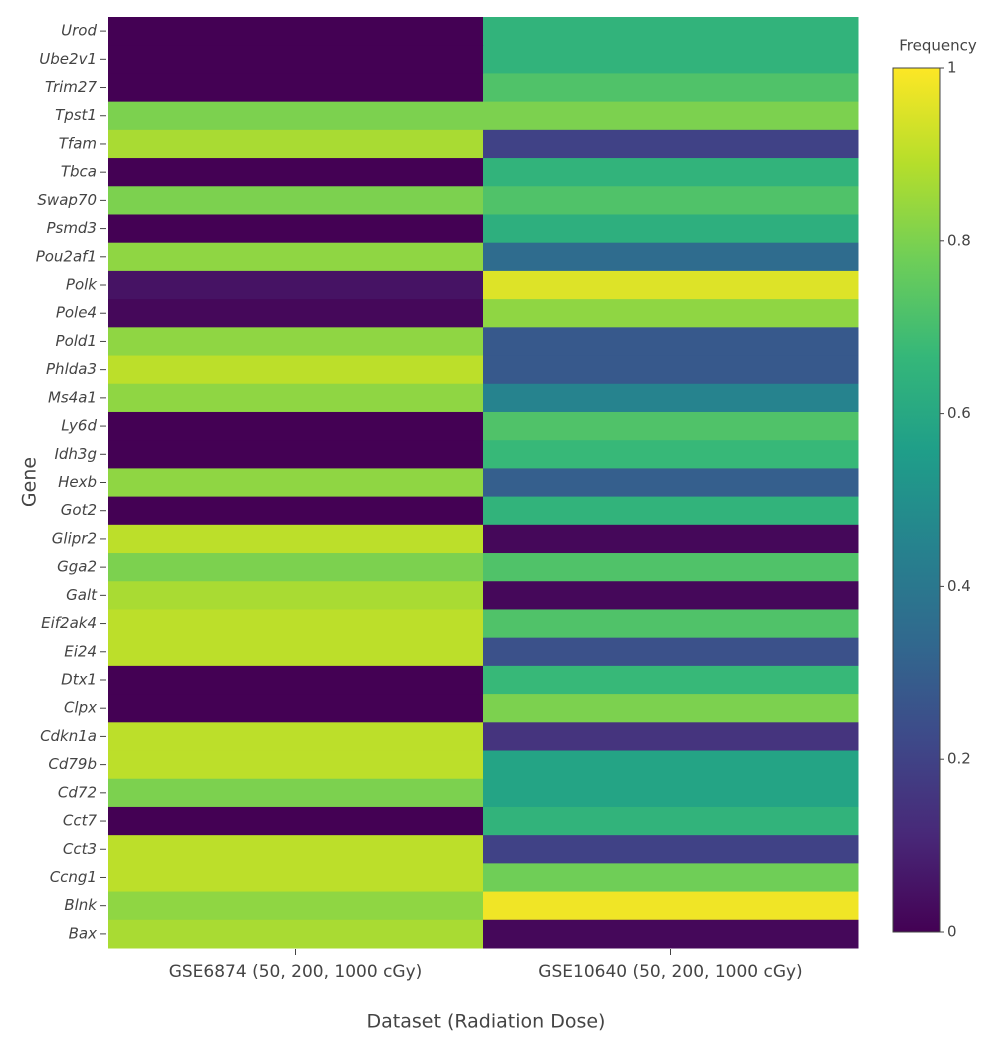  Describe the element at coordinates (296, 972) in the screenshot. I see `x-tick-label: GSE6874 (50, 200, 1000 cGy)` at that location.